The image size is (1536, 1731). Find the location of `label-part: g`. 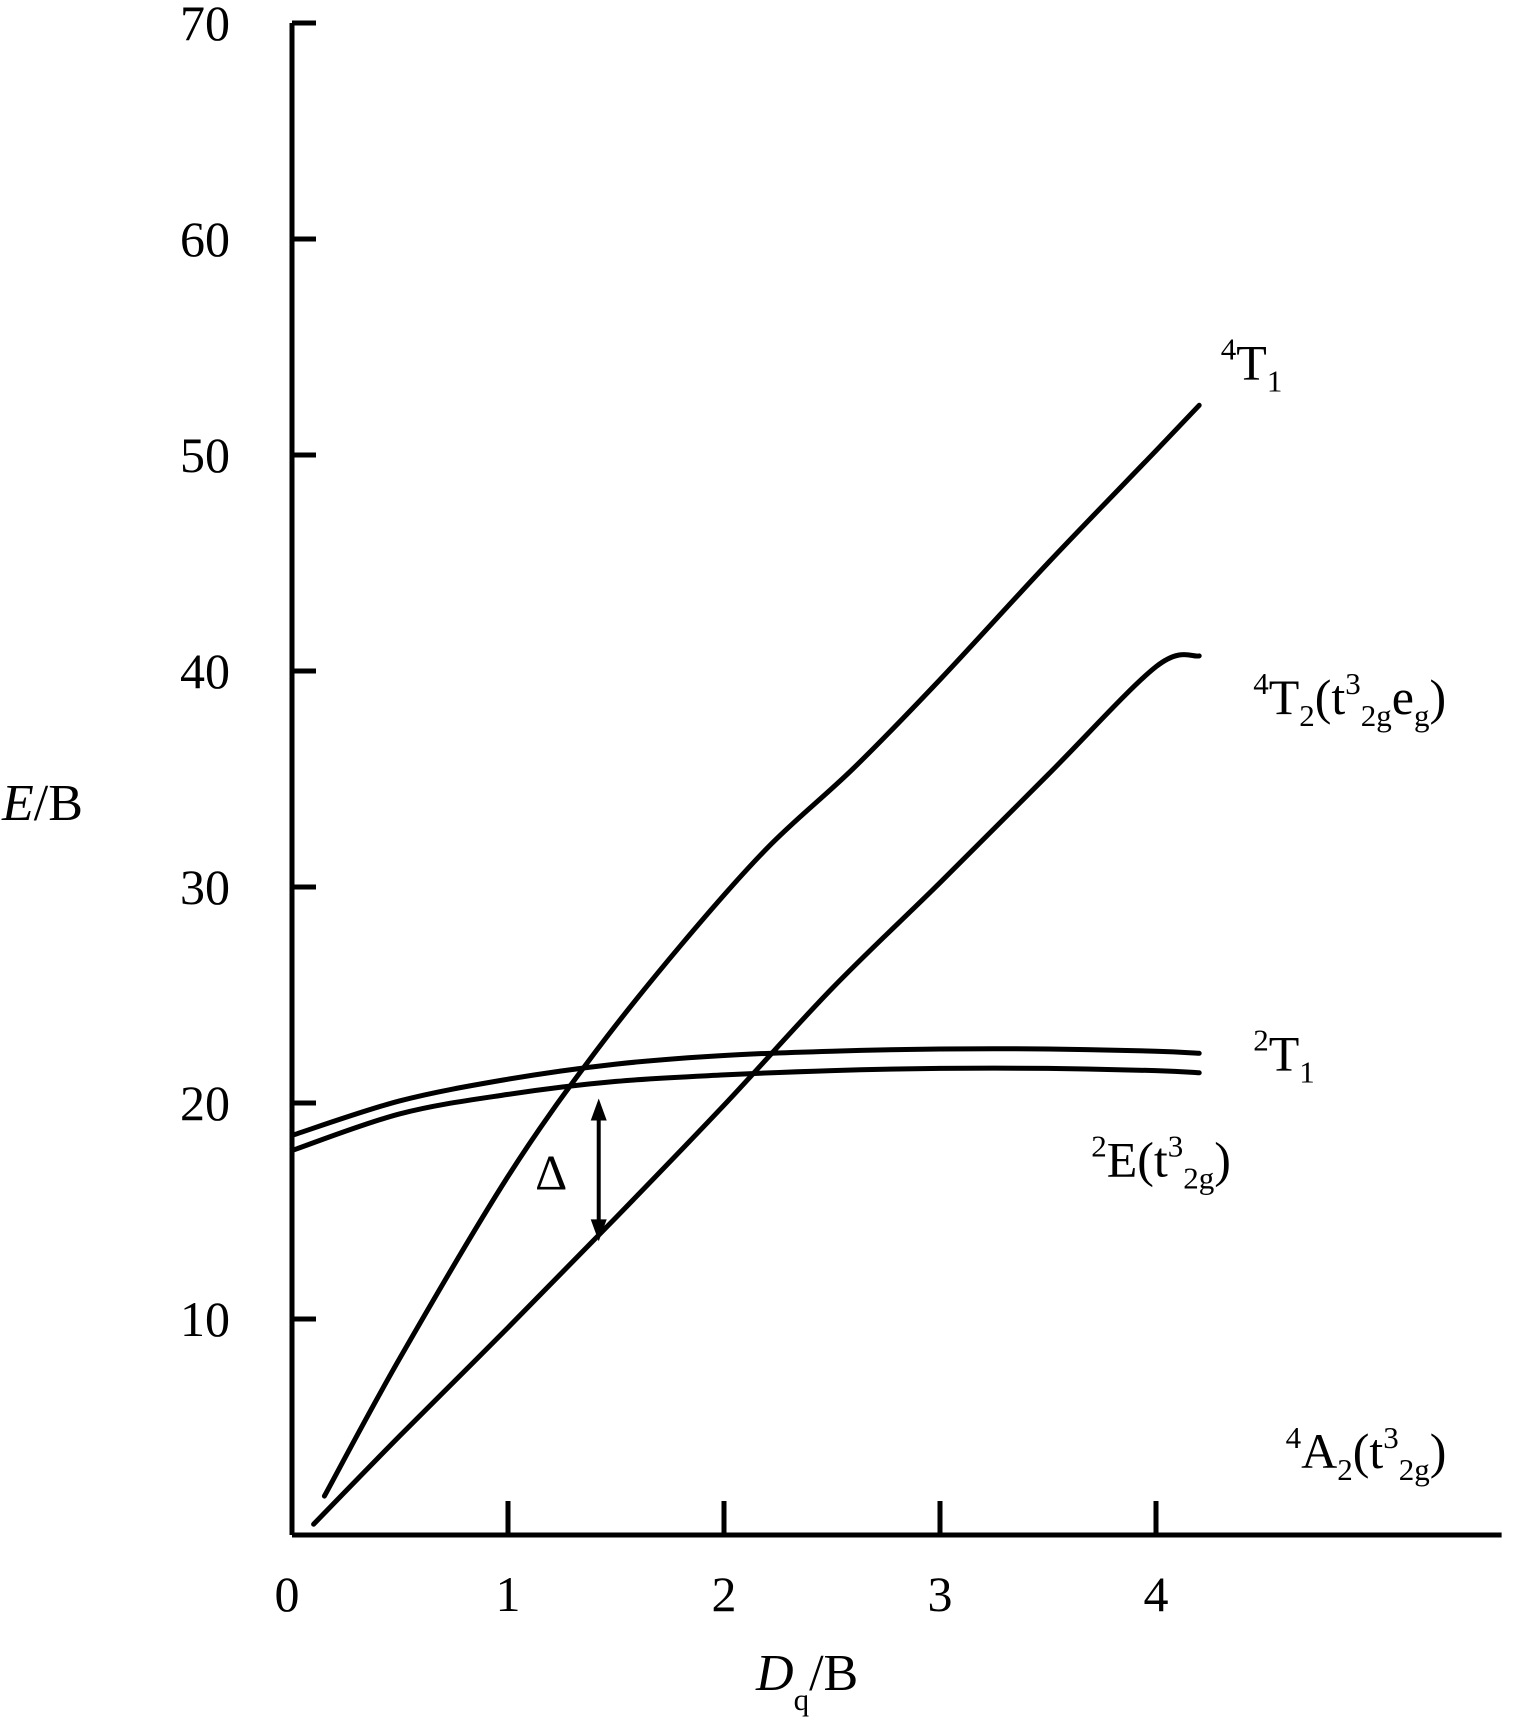

label-part: g is located at coordinates (1422, 715).